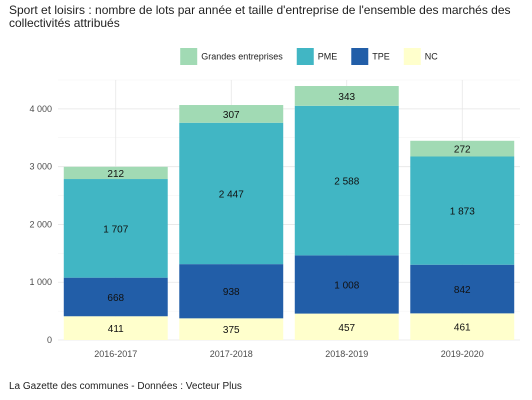  I want to click on y-tick-label: 2 000, so click(40, 224).